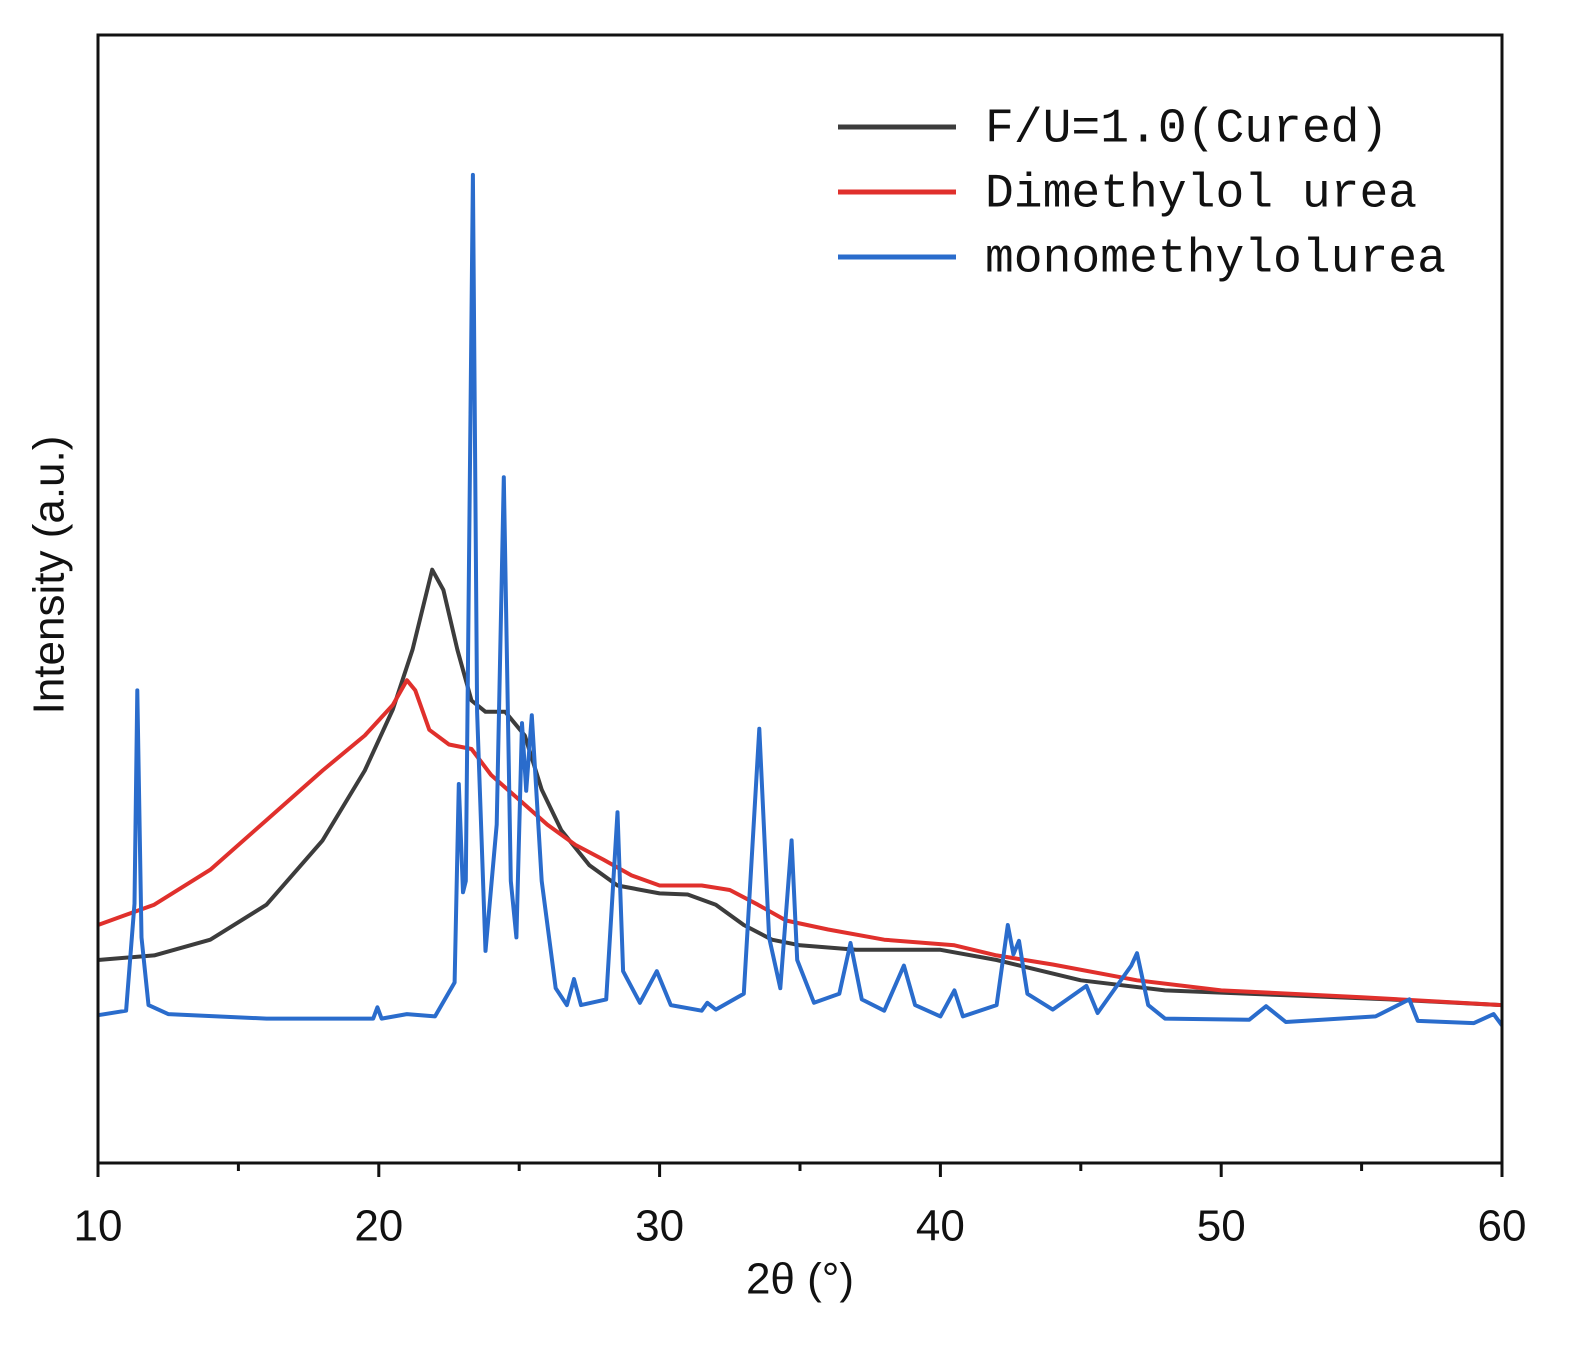 This screenshot has height=1356, width=1588. What do you see at coordinates (1502, 1226) in the screenshot?
I see `x-tick-label: 60` at bounding box center [1502, 1226].